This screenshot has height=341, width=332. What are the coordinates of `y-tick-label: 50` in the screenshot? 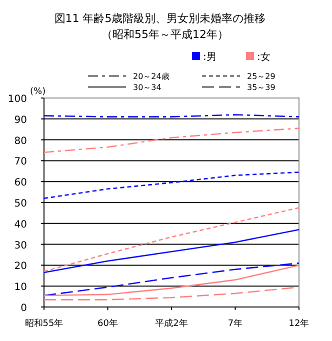 It's located at (20, 204).